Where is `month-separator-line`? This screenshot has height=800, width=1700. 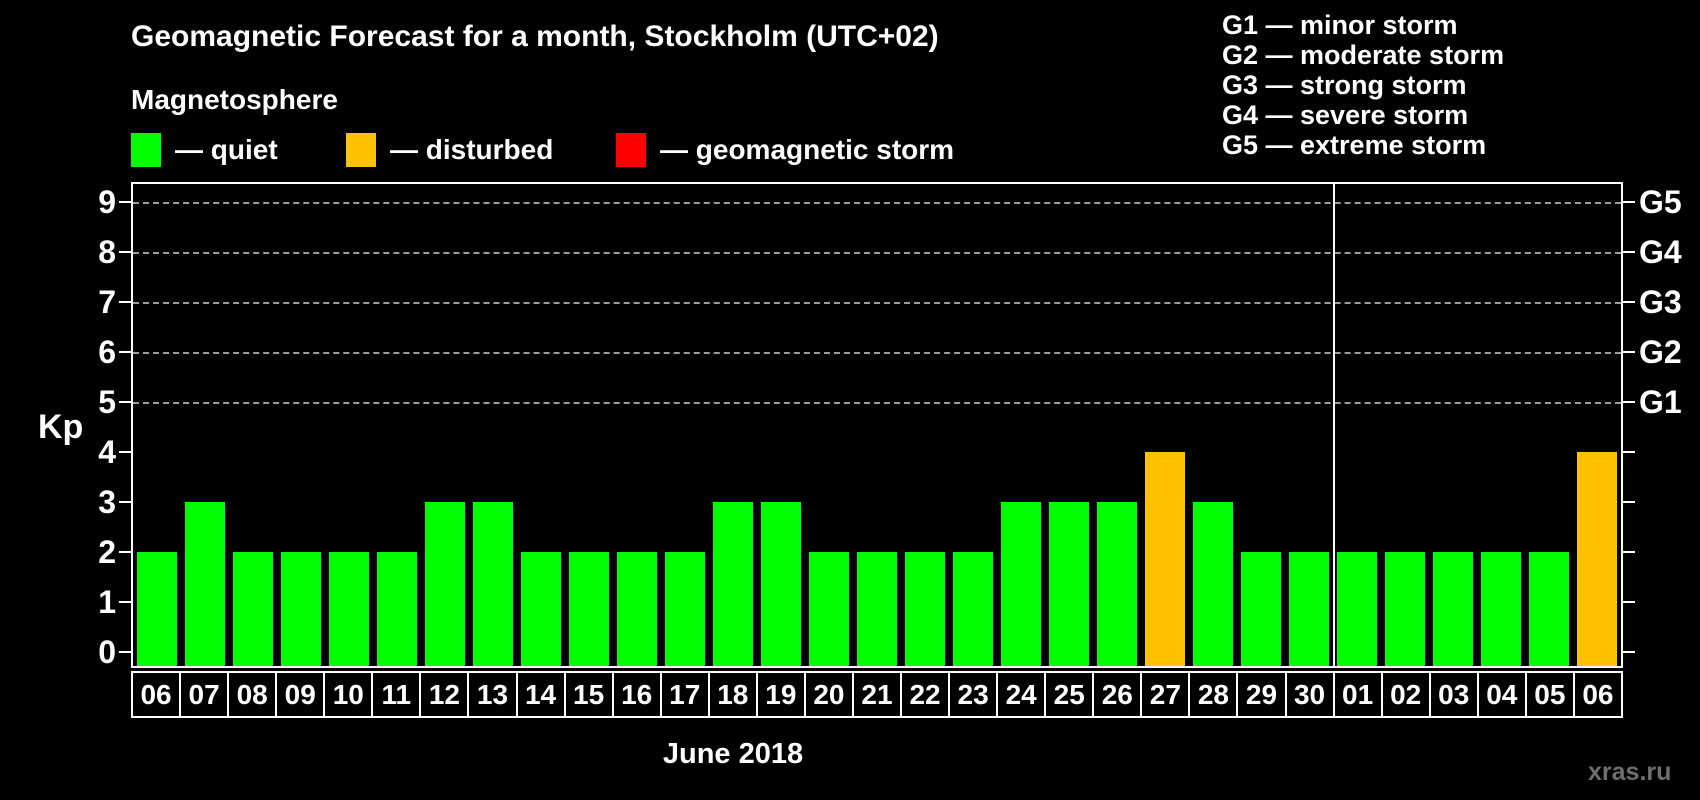 month-separator-line is located at coordinates (1334, 425).